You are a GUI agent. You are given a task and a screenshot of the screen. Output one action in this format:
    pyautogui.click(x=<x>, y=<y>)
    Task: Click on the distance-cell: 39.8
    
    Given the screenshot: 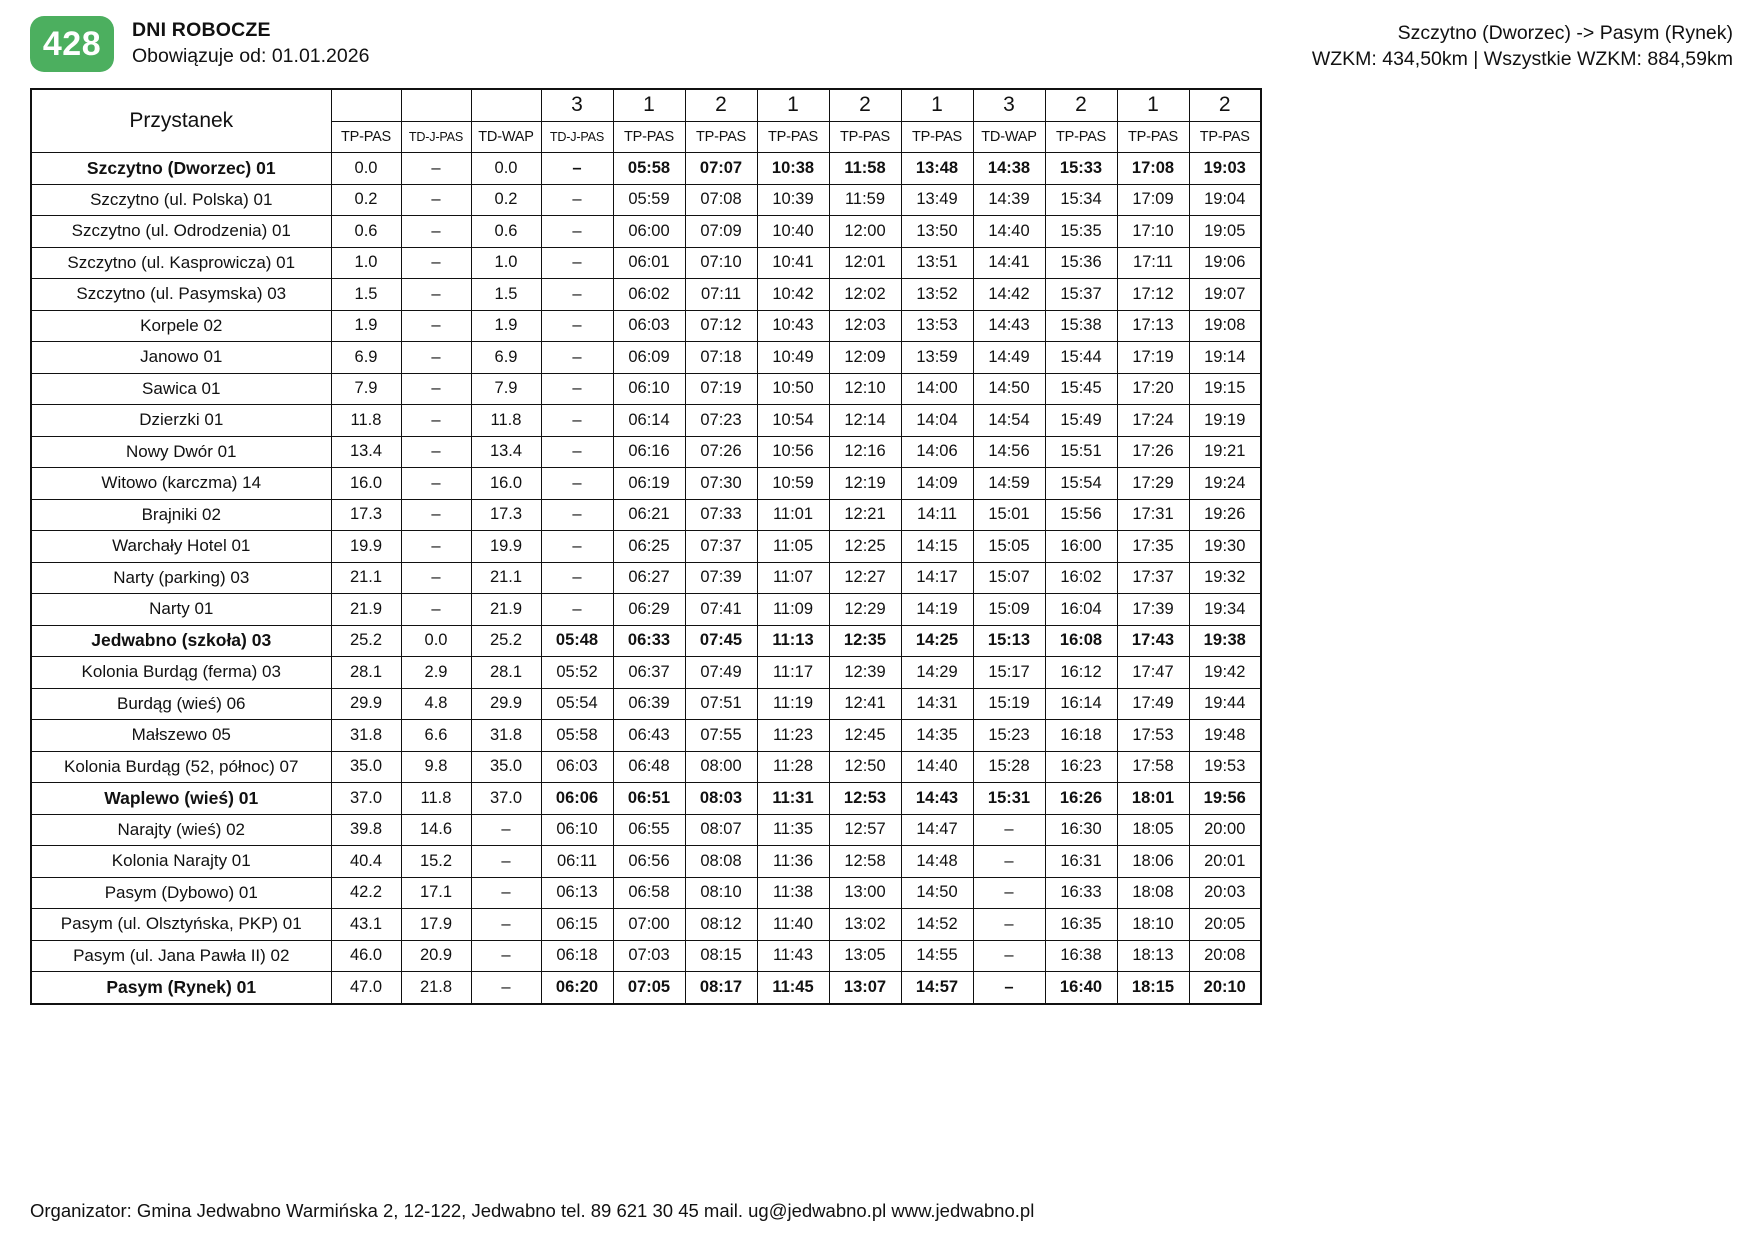 What is the action you would take?
    pyautogui.click(x=366, y=829)
    